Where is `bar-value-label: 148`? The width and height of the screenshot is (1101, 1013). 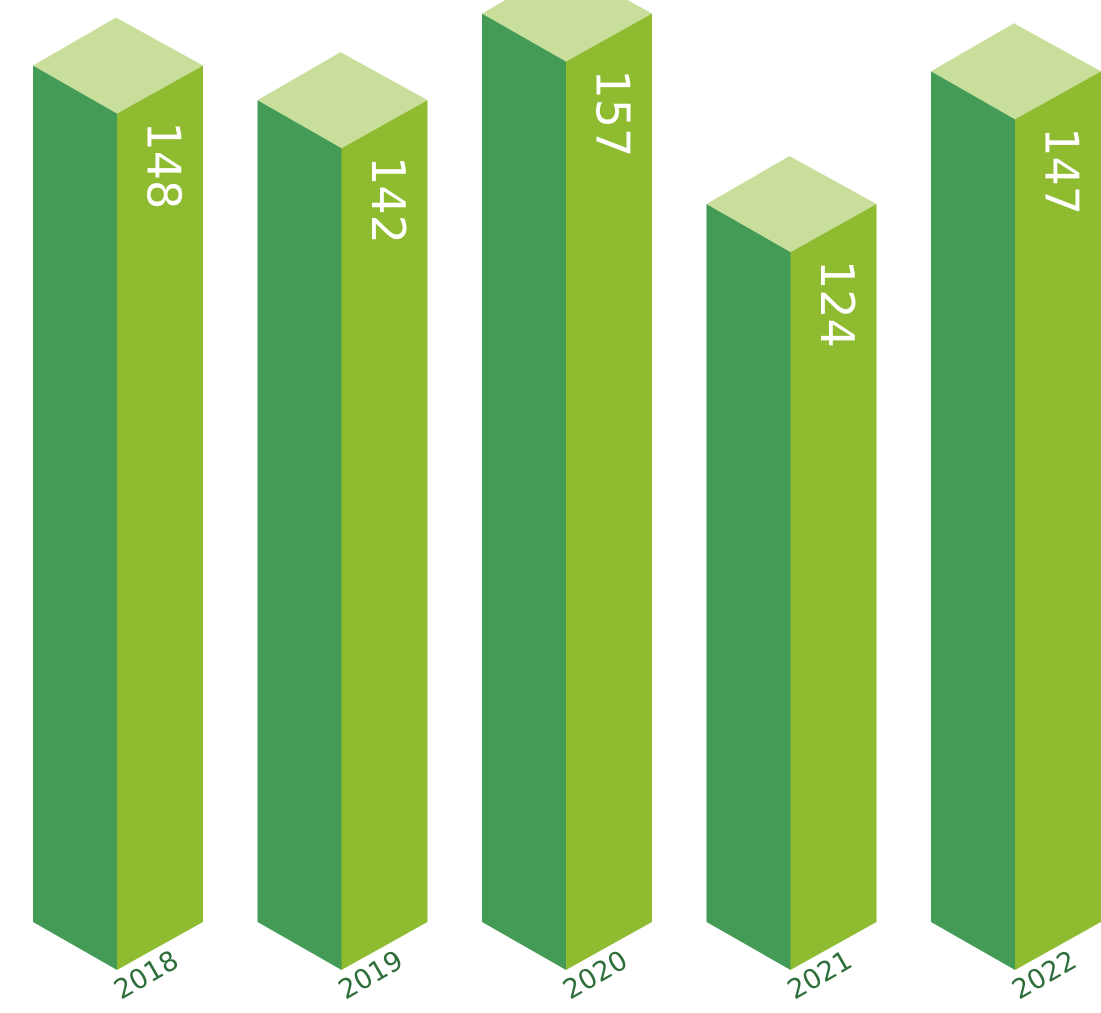
bar-value-label: 148 is located at coordinates (164, 165).